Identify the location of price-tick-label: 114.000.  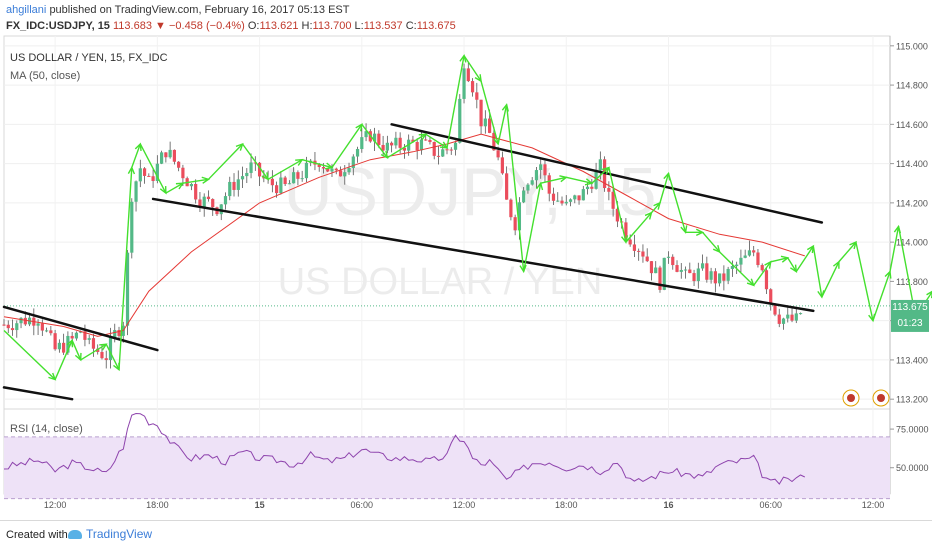
(912, 243).